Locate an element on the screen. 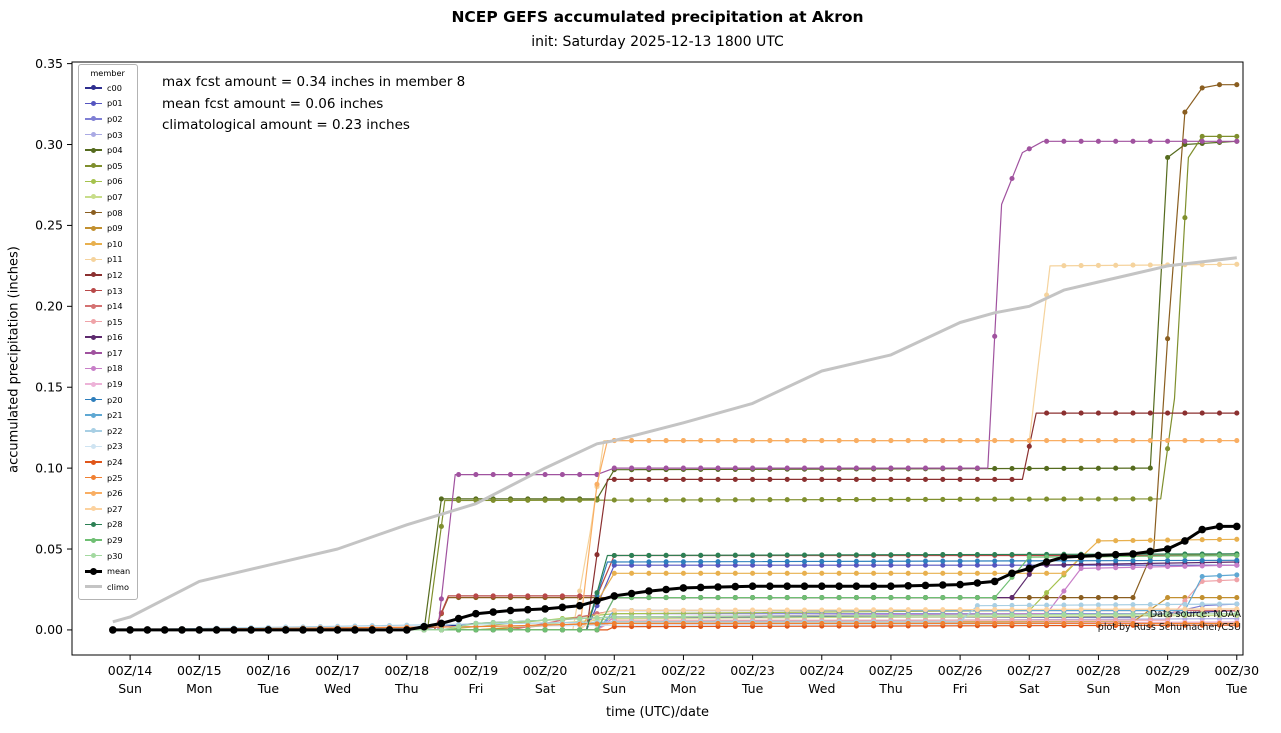 The width and height of the screenshot is (1281, 733). svg-text: 0.00 is located at coordinates (49, 629).